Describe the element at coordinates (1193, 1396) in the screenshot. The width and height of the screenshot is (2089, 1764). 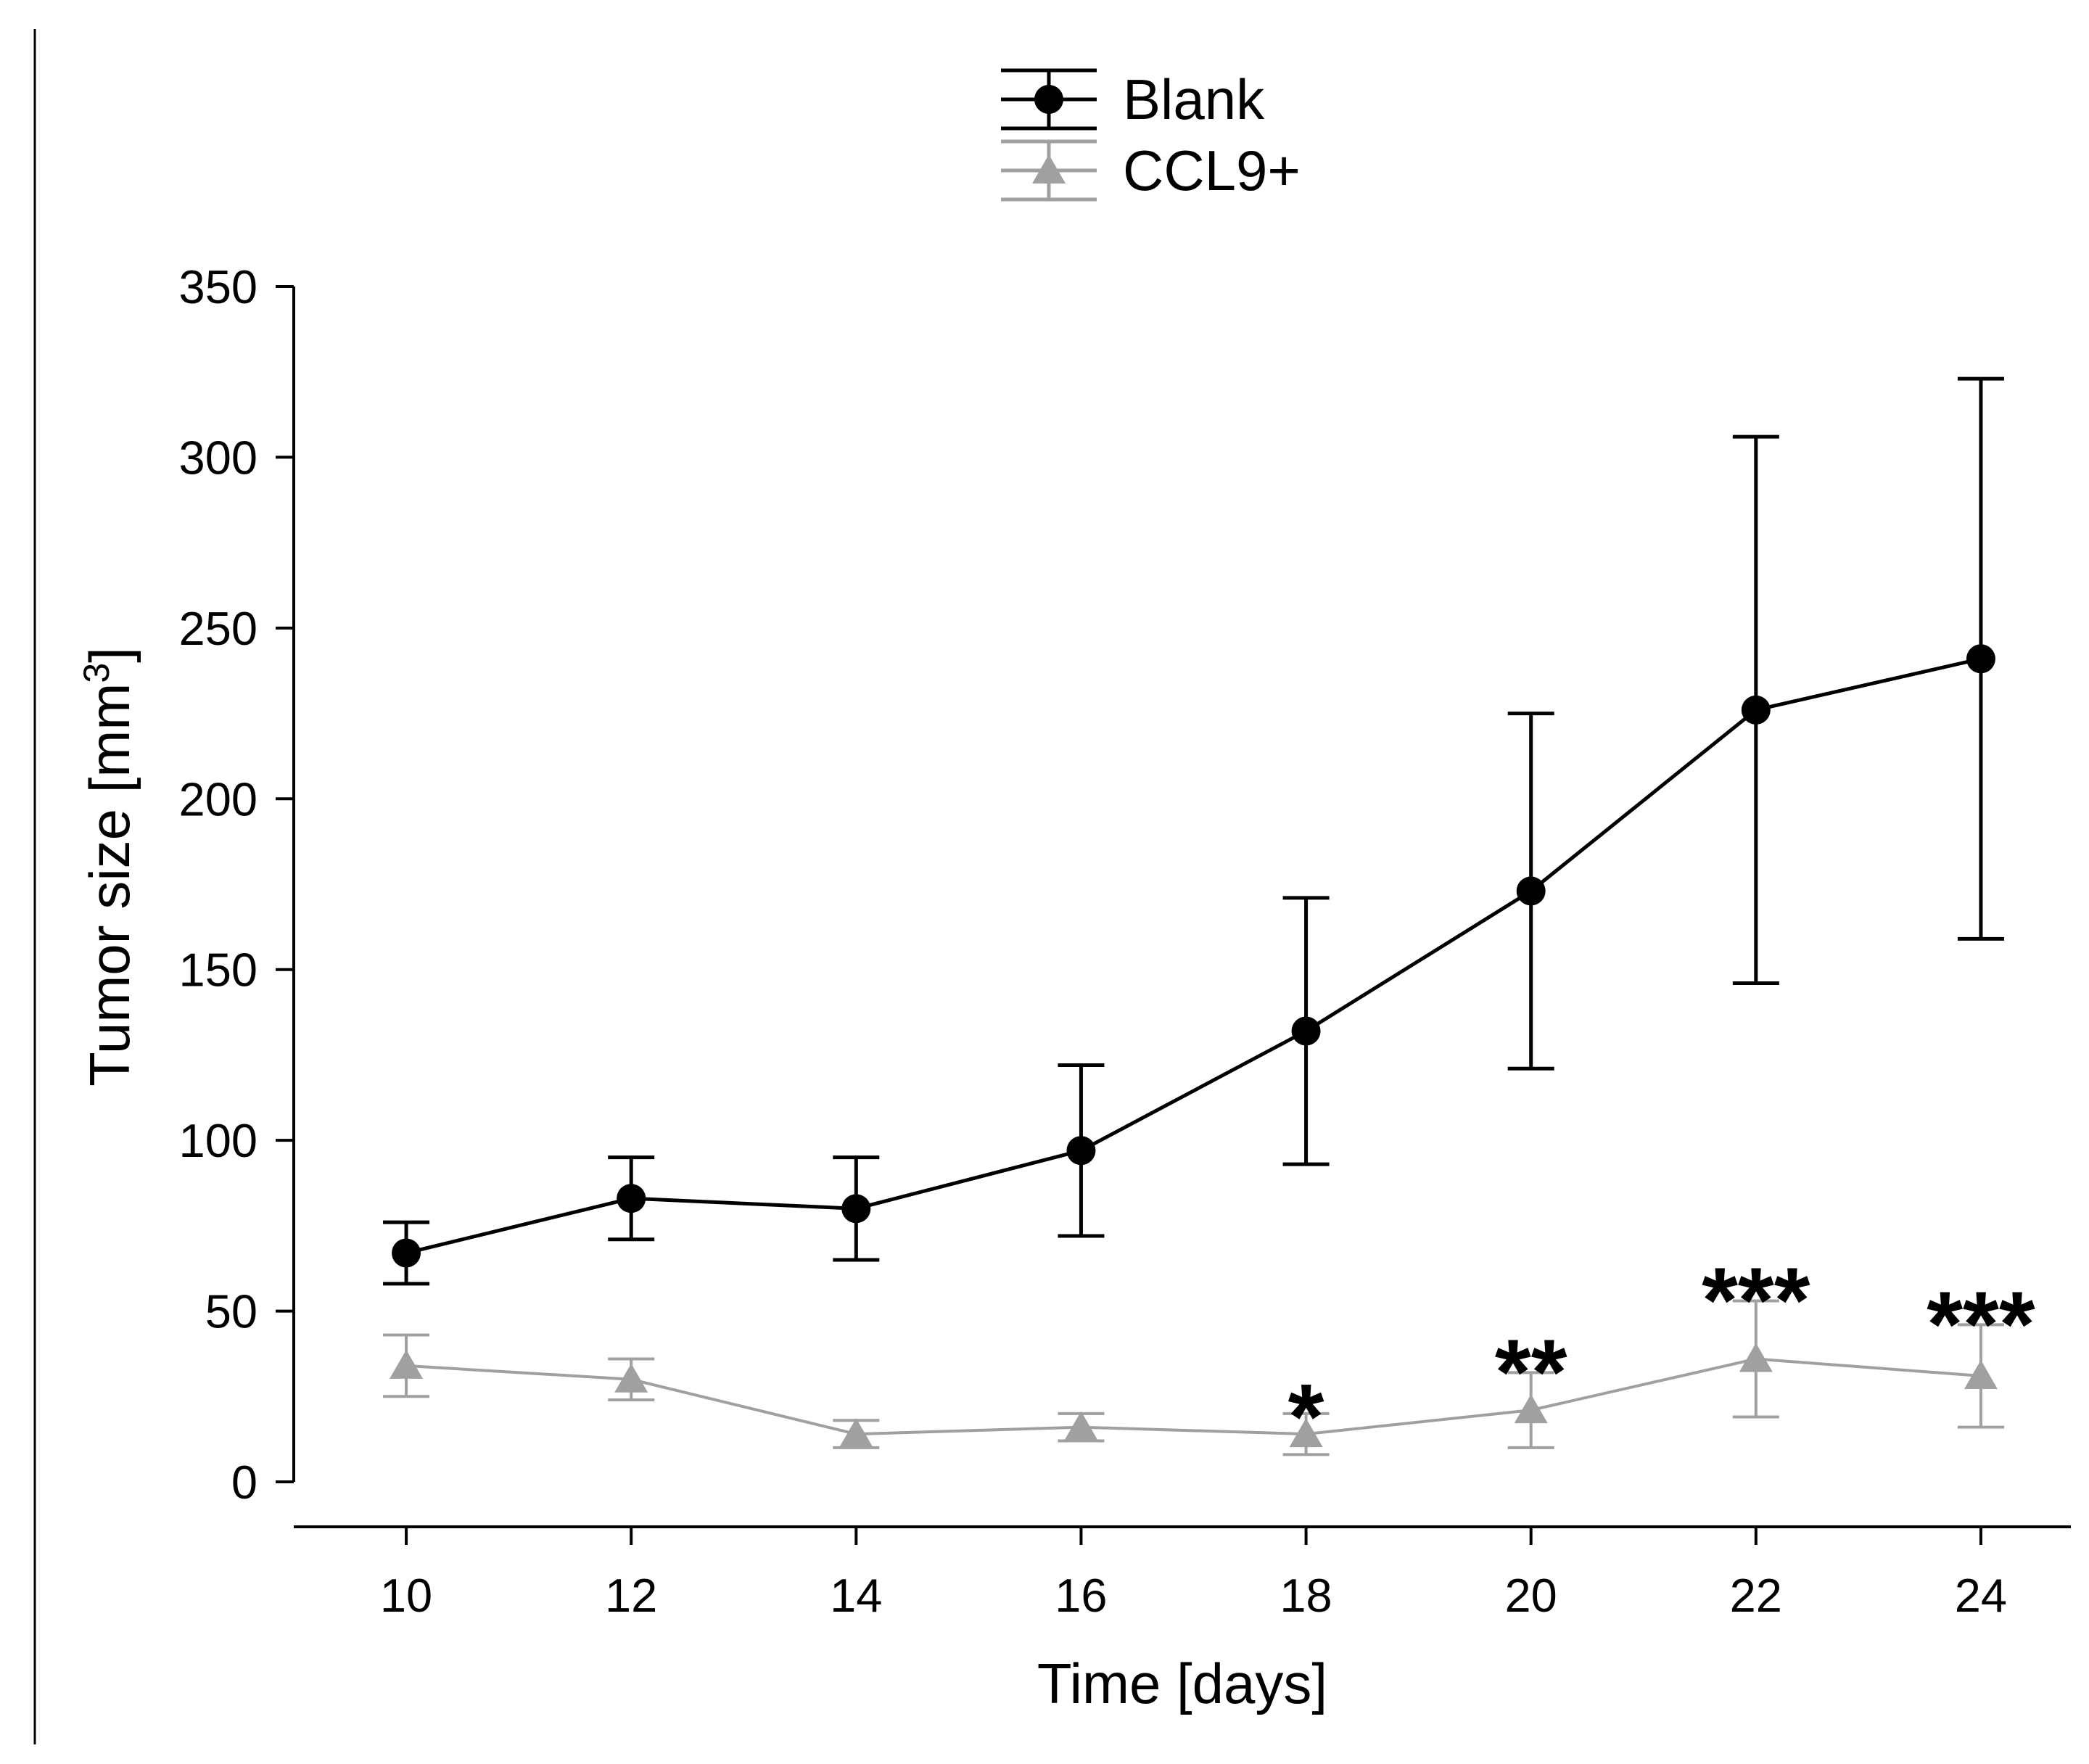
I see `series-line` at that location.